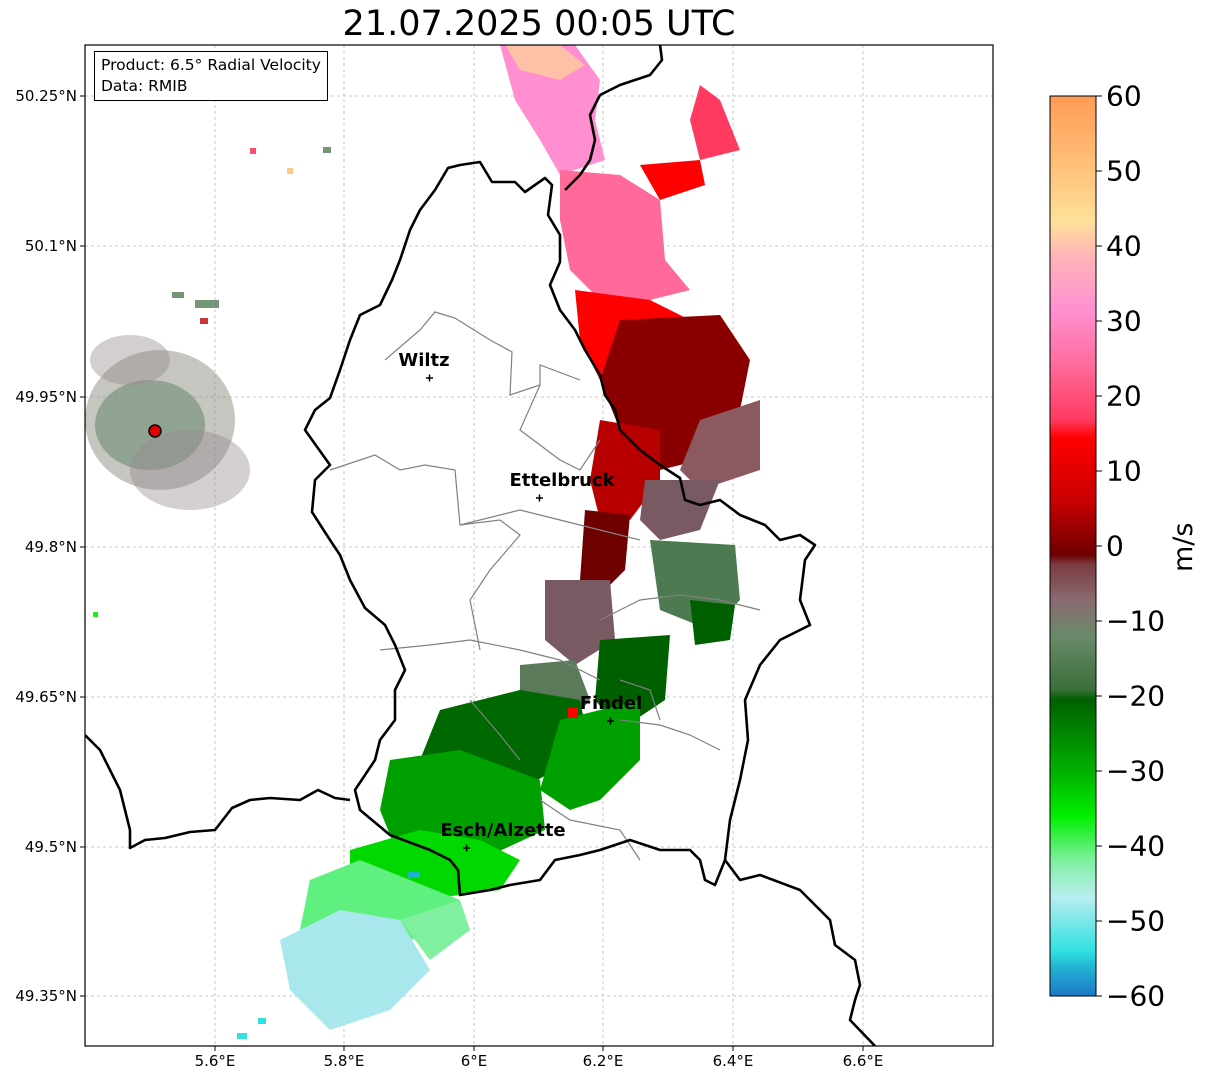  Describe the element at coordinates (46, 697) in the screenshot. I see `lat-label: 49.65°N` at that location.